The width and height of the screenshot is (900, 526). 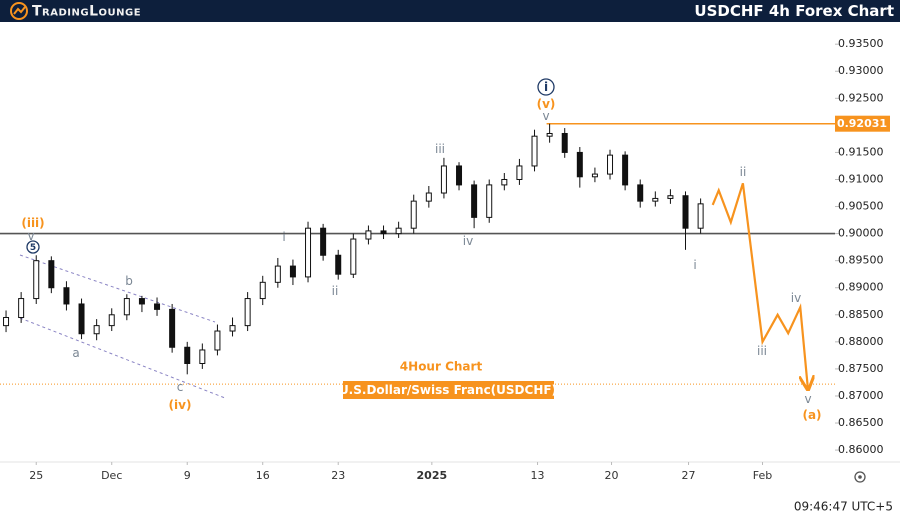 I want to click on clock: 09:46:47 UTC+5, so click(x=843, y=507).